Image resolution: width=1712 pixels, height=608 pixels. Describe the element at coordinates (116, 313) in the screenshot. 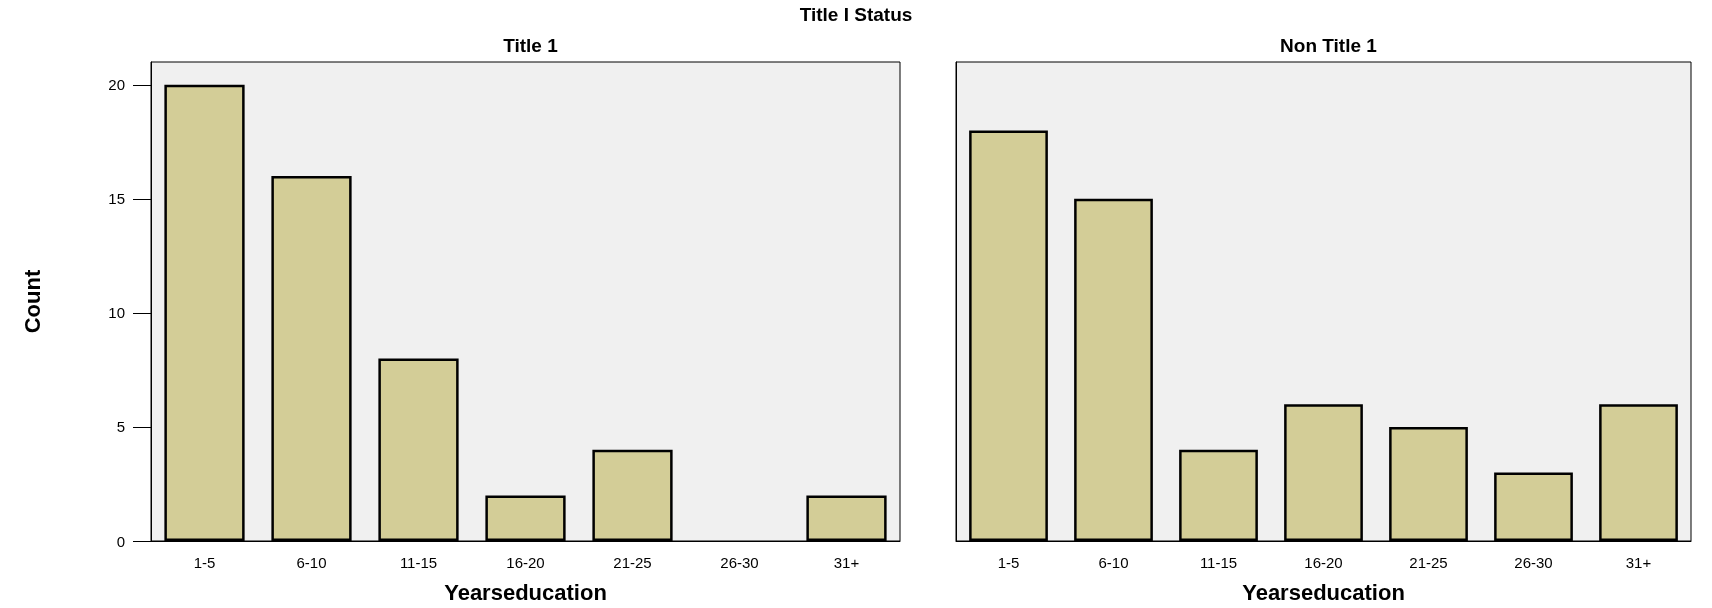

I see `y-tick-label: 10` at that location.